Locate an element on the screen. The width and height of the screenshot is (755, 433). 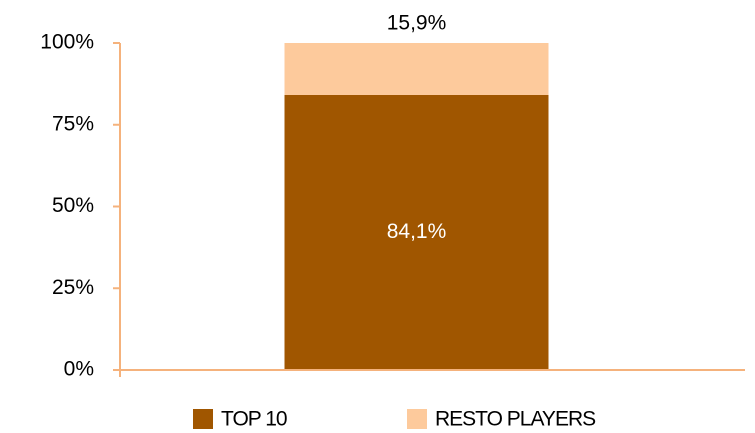
data-label: 84,1% is located at coordinates (417, 231).